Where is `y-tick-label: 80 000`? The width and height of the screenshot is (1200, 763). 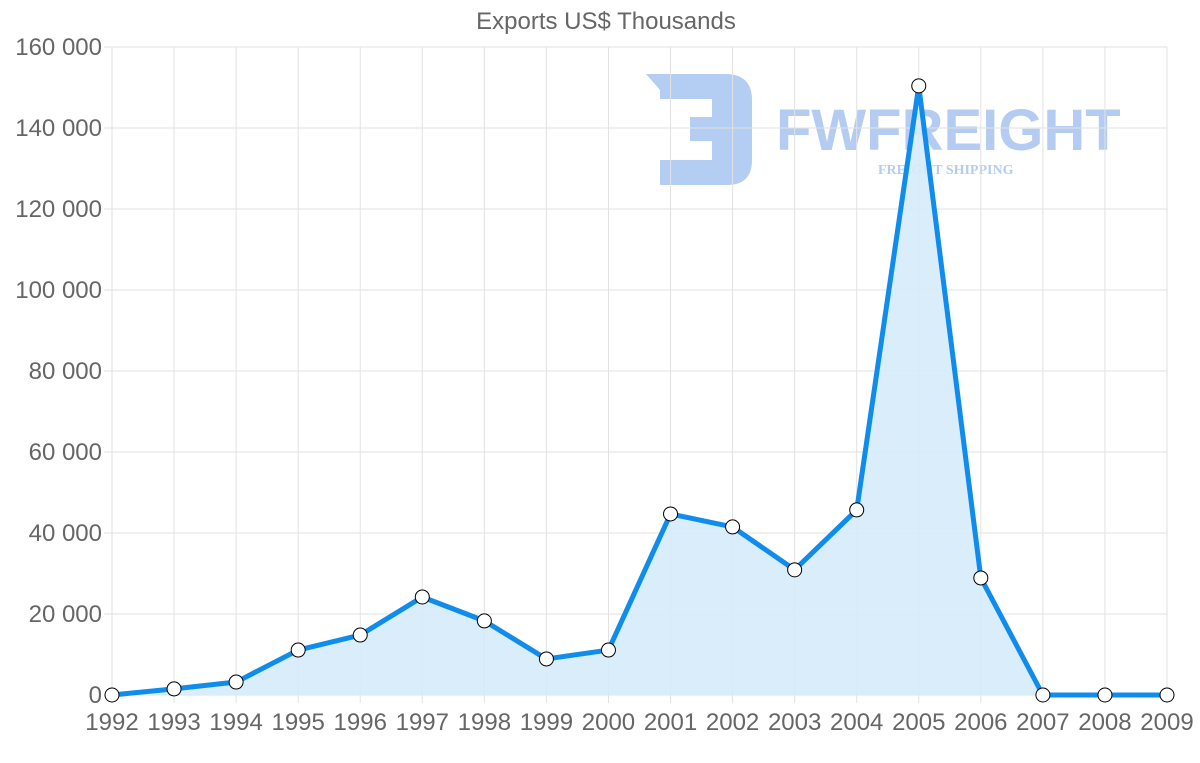
y-tick-label: 80 000 is located at coordinates (65, 371).